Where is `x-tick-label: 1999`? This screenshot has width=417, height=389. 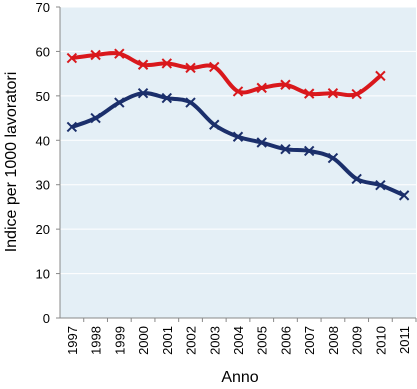
x-tick-label: 1999 is located at coordinates (119, 340).